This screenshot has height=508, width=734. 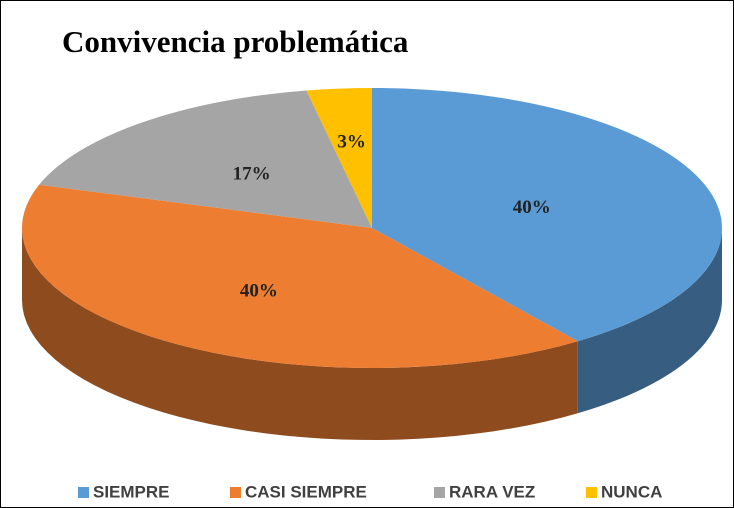 What do you see at coordinates (649, 321) in the screenshot?
I see `slice-side` at bounding box center [649, 321].